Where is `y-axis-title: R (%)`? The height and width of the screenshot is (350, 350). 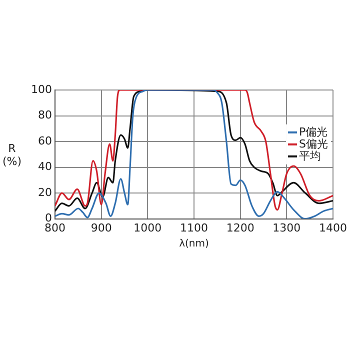 y-axis-title: R (%) is located at coordinates (12, 155).